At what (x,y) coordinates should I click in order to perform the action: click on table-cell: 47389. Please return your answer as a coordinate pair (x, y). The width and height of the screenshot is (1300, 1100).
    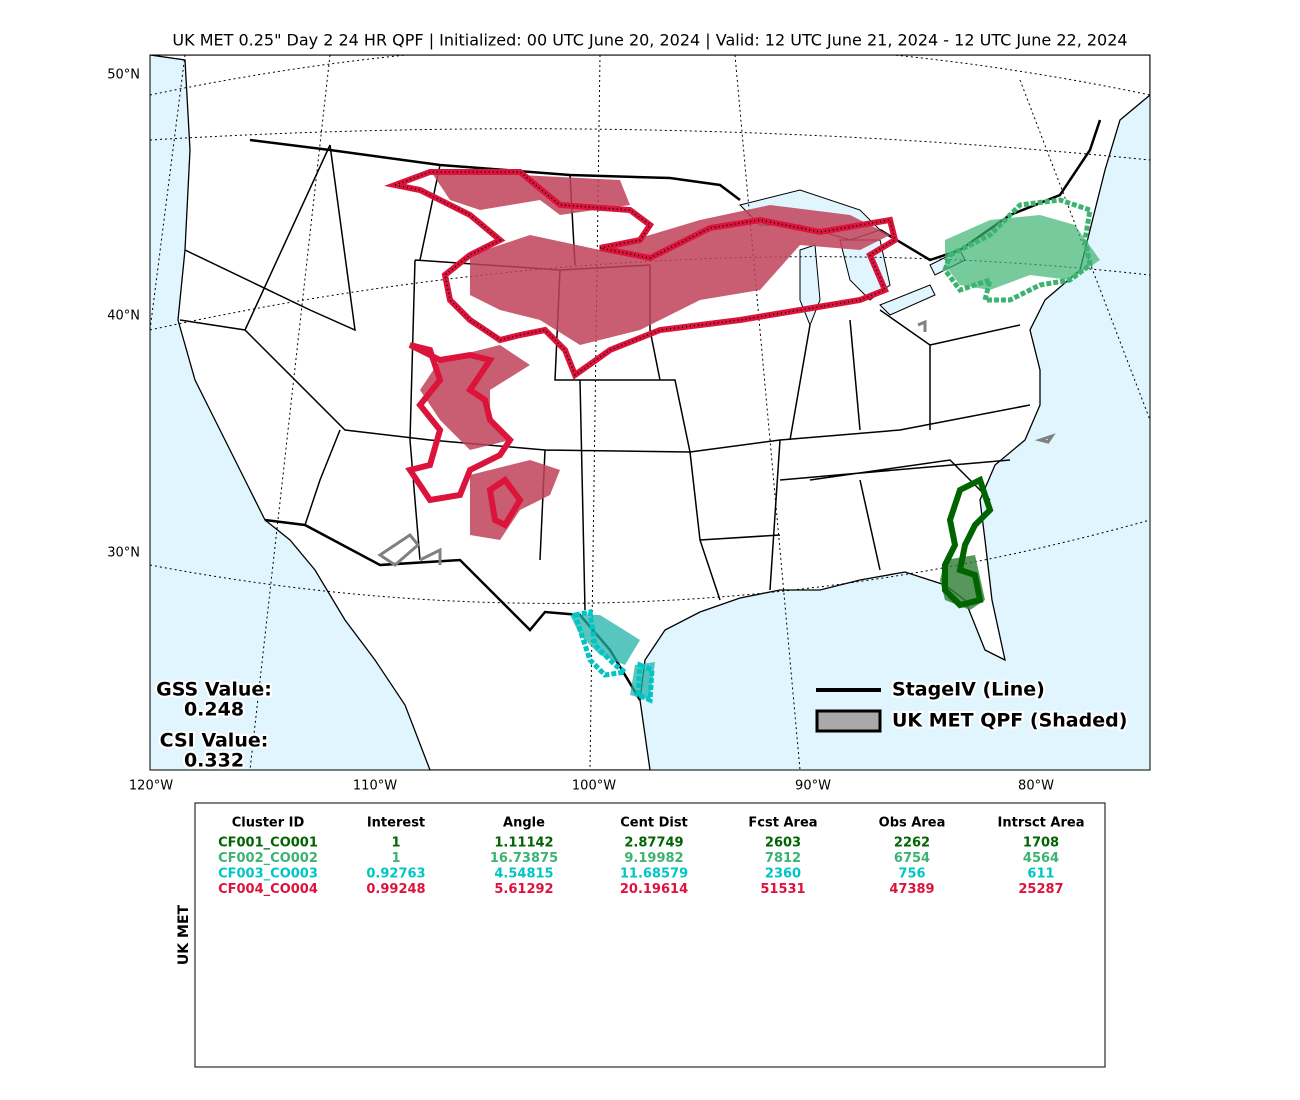
    Looking at the image, I should click on (911, 889).